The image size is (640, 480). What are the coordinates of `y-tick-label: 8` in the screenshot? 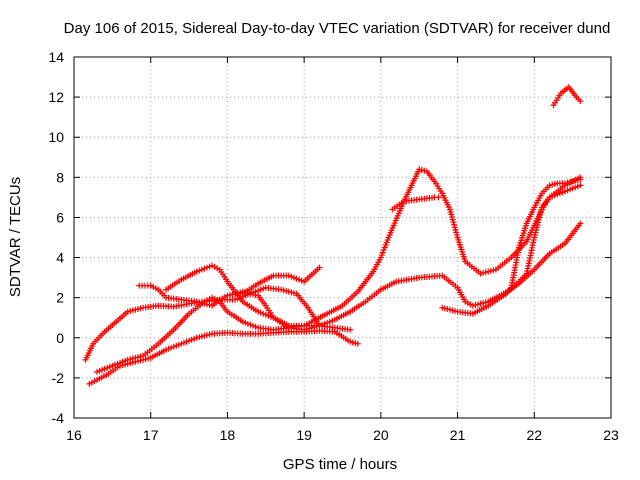 It's located at (60, 177).